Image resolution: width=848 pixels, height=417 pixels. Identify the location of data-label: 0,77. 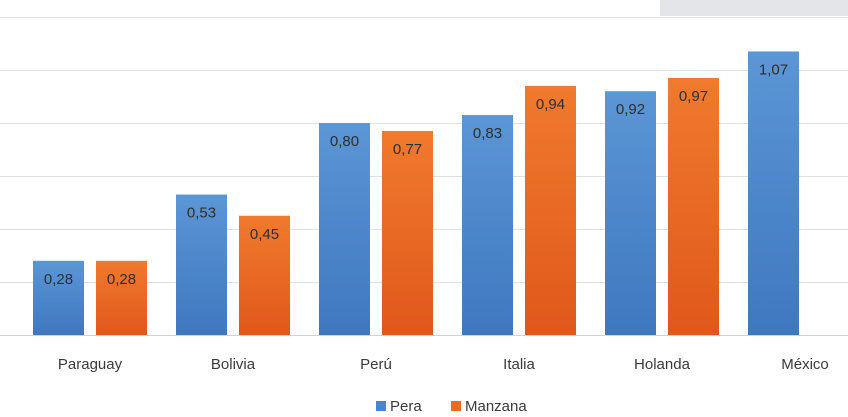
(407, 149).